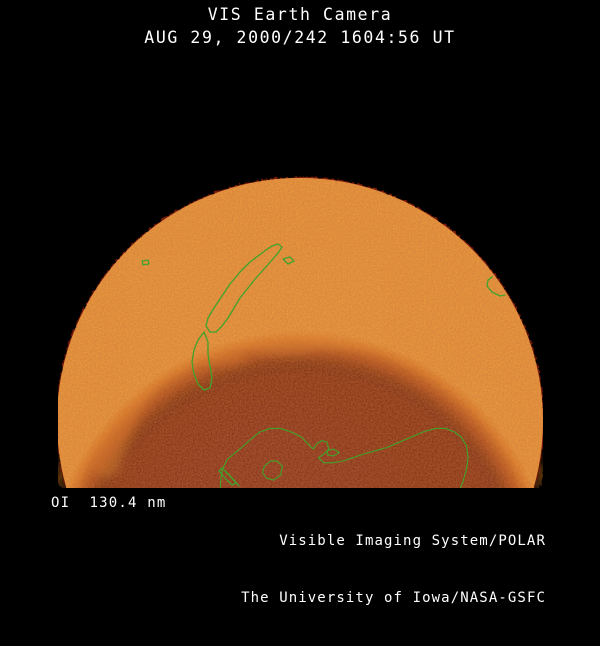 The height and width of the screenshot is (646, 600). What do you see at coordinates (333, 452) in the screenshot?
I see `coastline-gulf` at bounding box center [333, 452].